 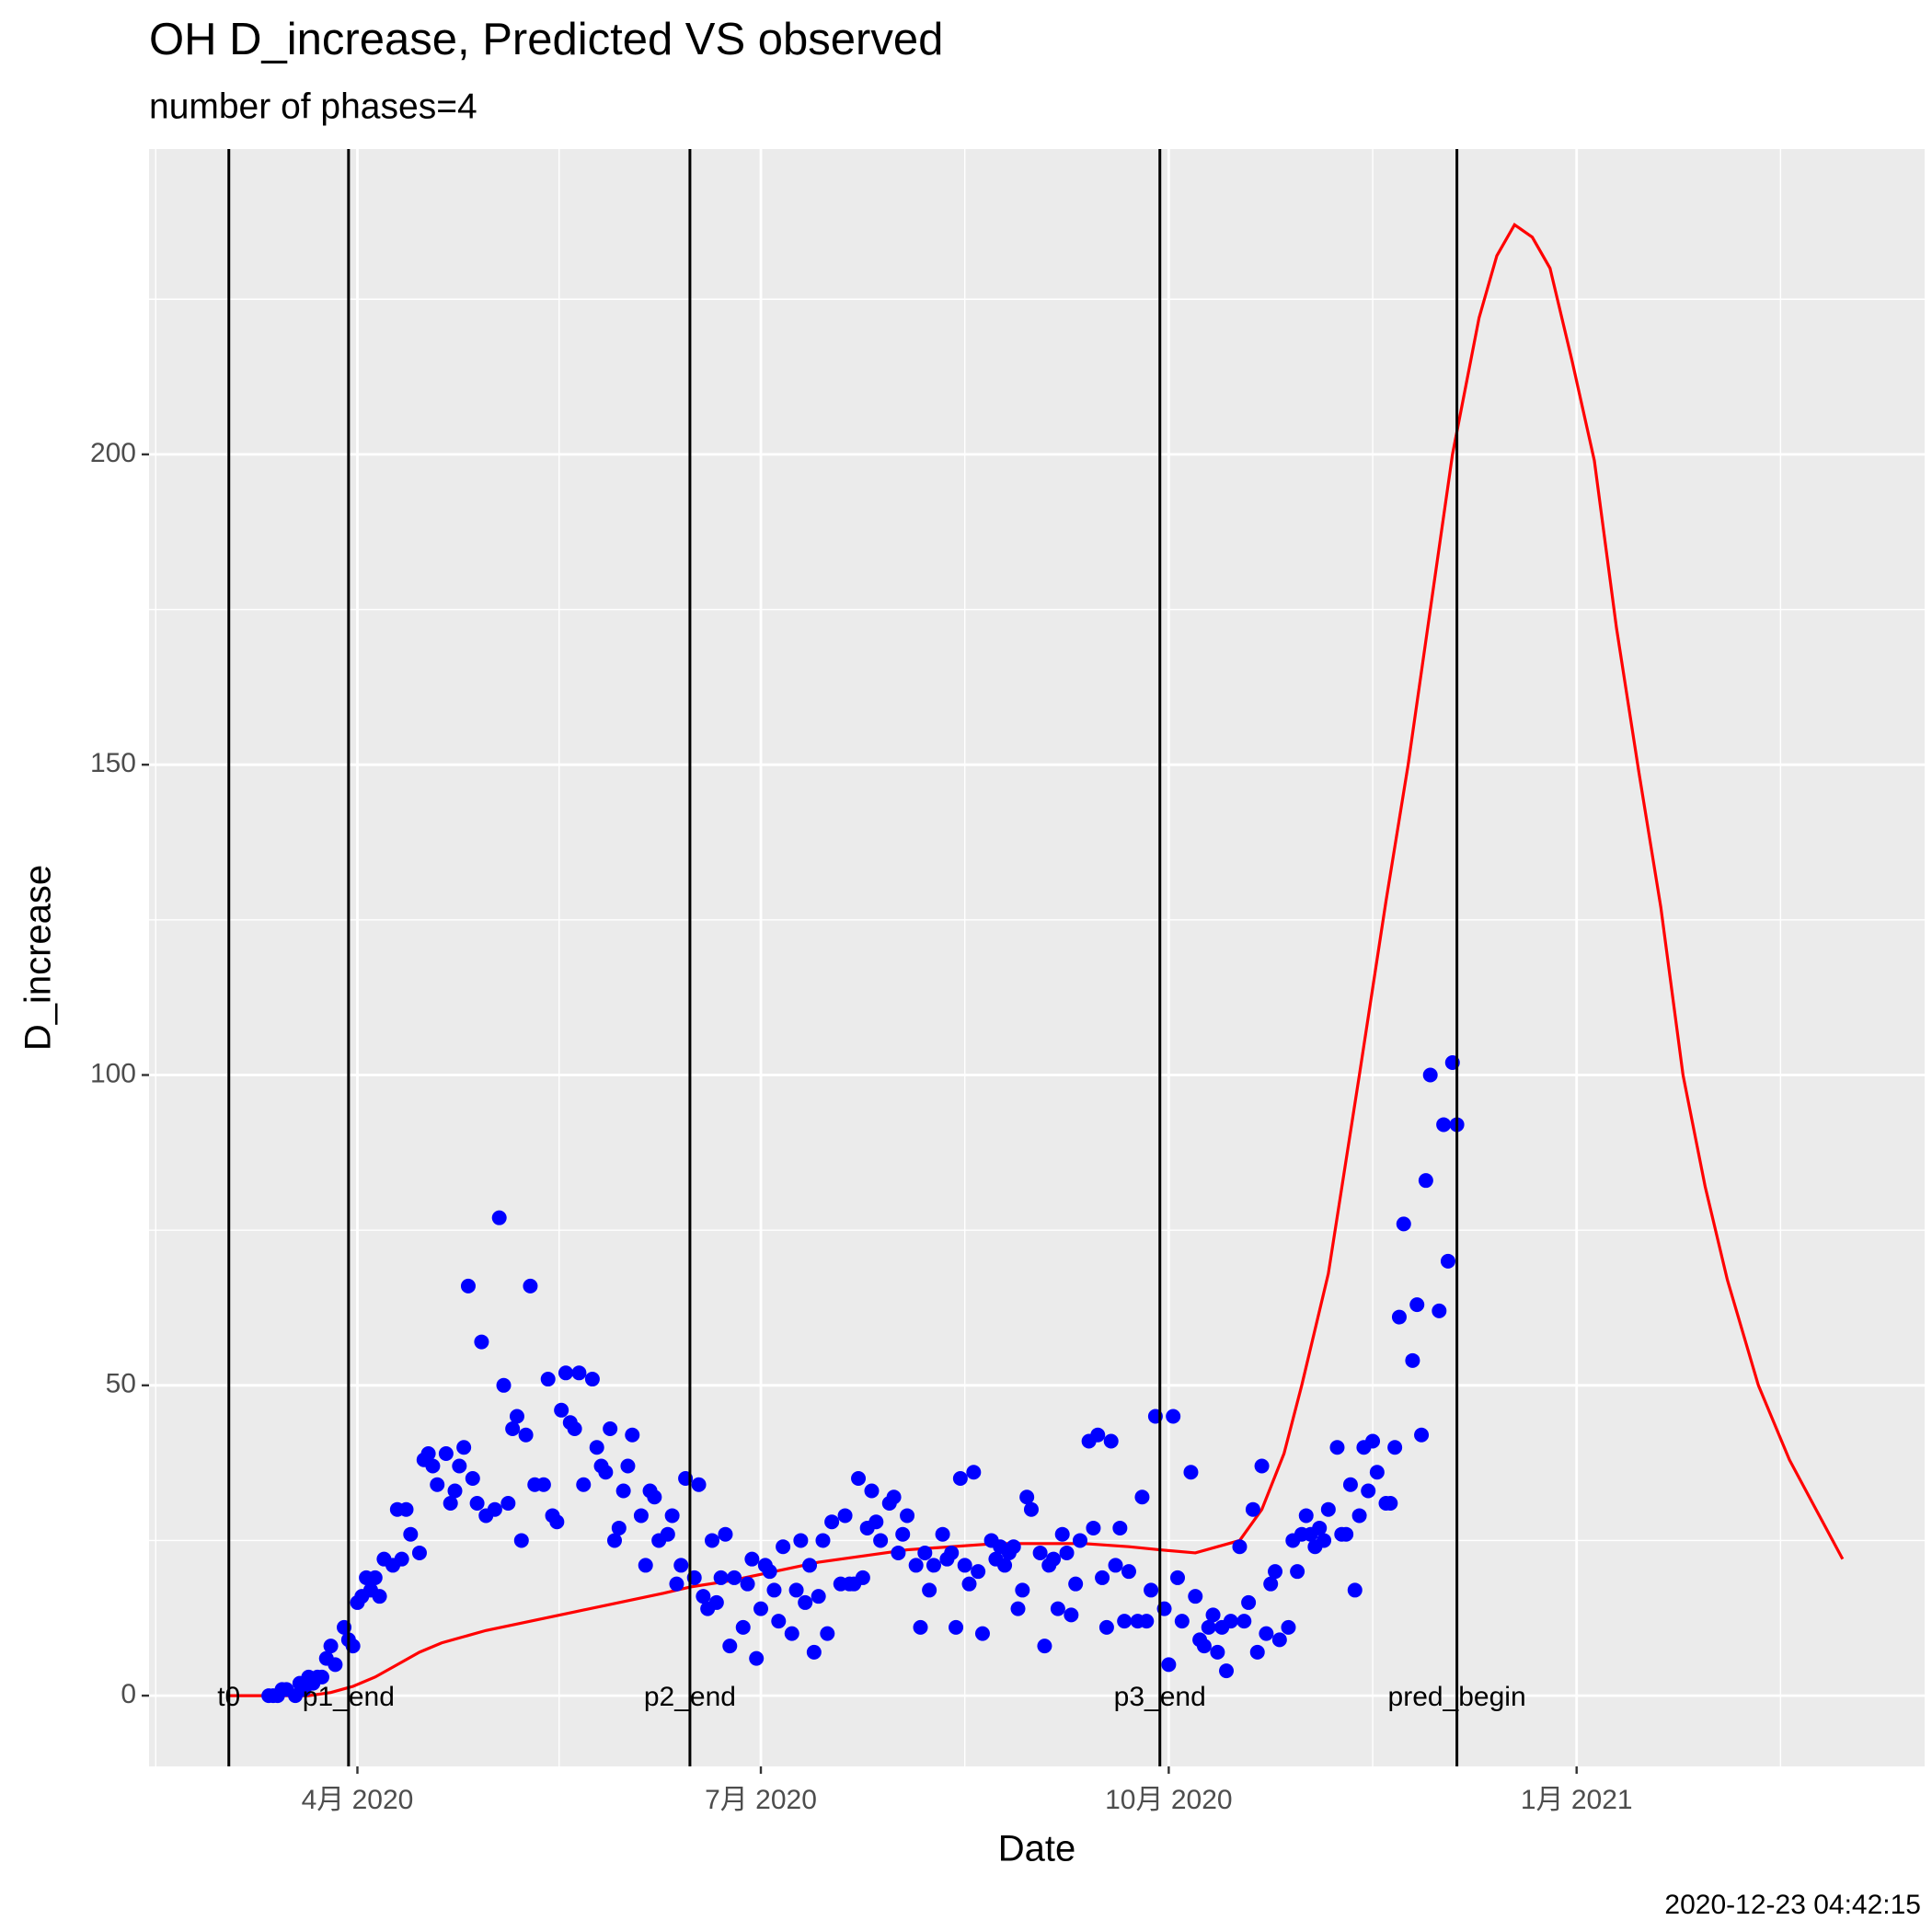 What do you see at coordinates (358, 1800) in the screenshot?
I see `x-tick-label: 4月 2020` at bounding box center [358, 1800].